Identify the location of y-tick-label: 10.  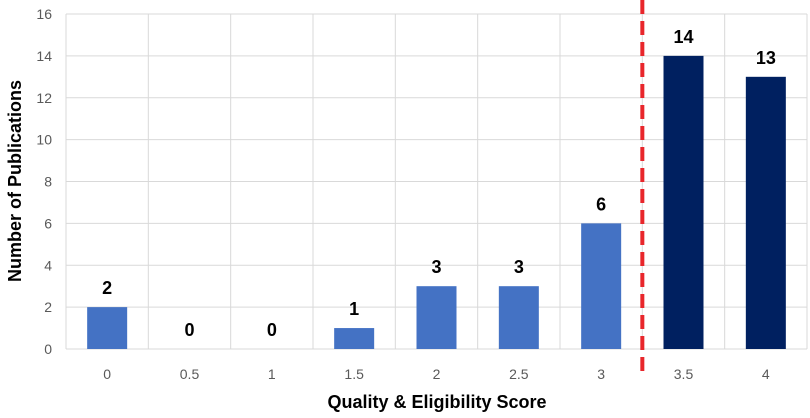
(44, 140).